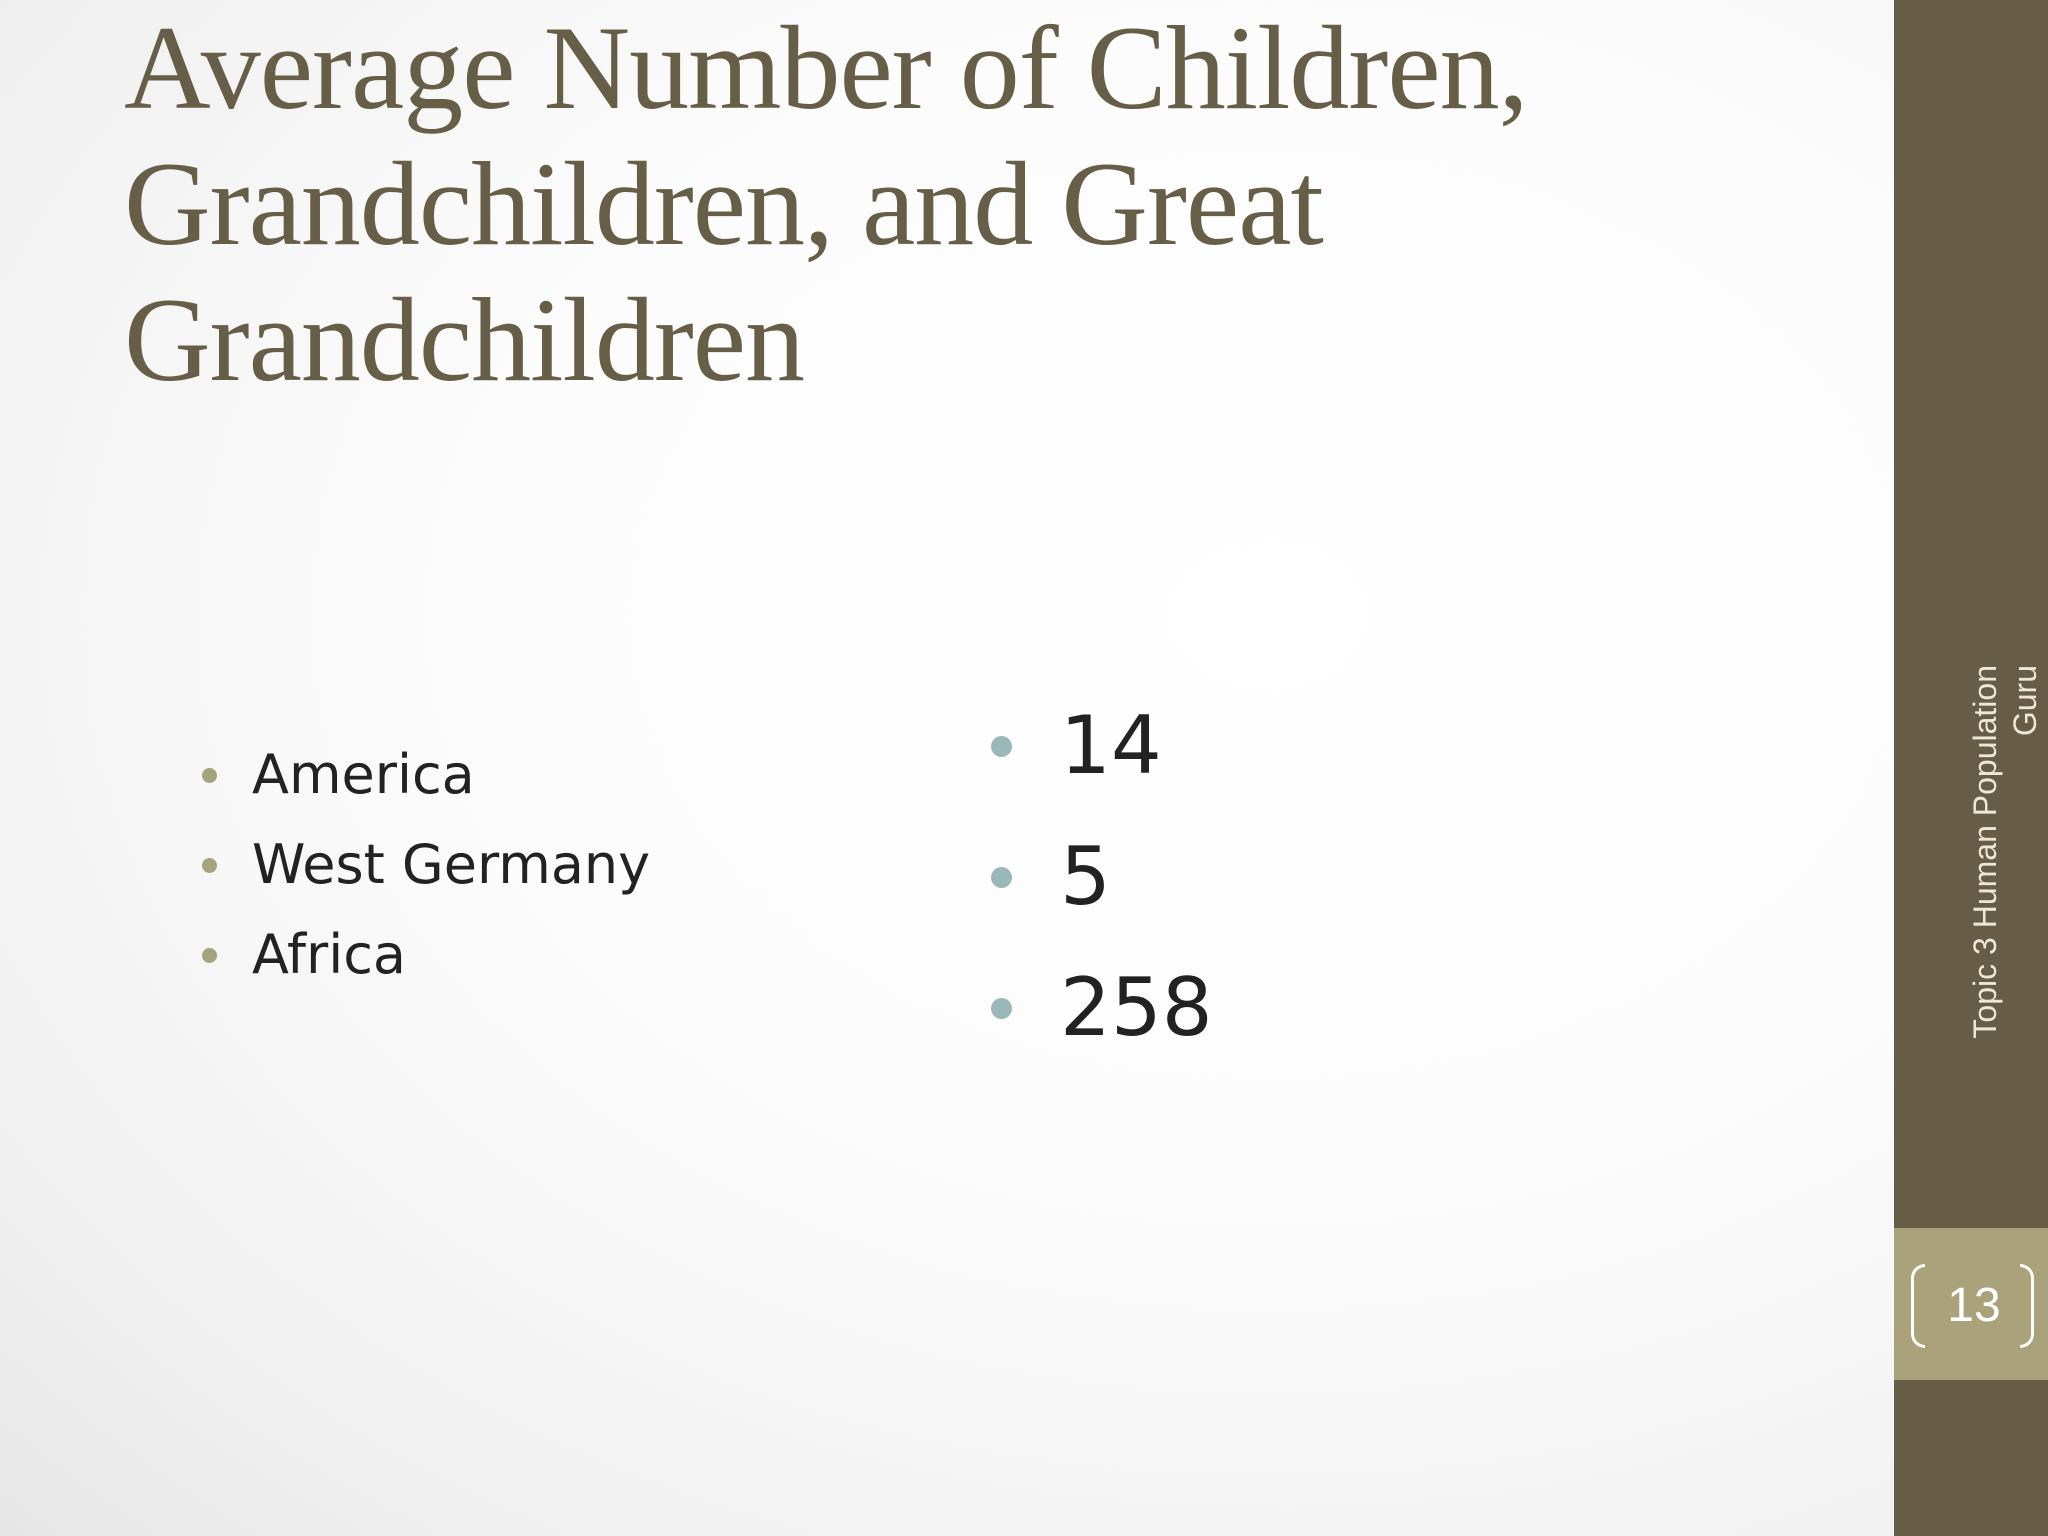 This screenshot has height=1536, width=2048. I want to click on footer-text: Topic 3 Human Population Guru, so click(2005, 875).